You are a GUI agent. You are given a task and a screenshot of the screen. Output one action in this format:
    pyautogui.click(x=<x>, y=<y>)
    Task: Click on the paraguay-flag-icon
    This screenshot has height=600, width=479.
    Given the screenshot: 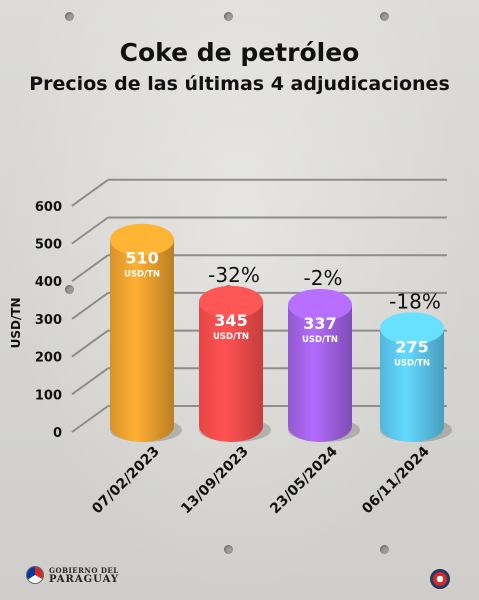 What is the action you would take?
    pyautogui.click(x=35, y=575)
    